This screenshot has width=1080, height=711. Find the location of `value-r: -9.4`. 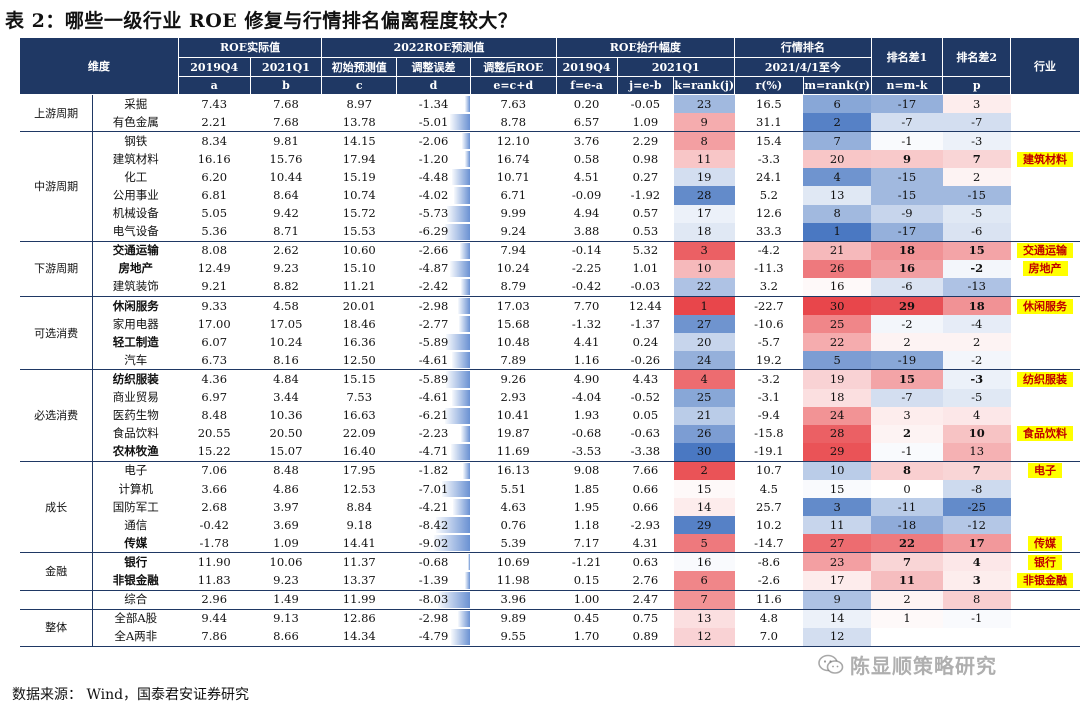

value-r: -9.4 is located at coordinates (768, 415).